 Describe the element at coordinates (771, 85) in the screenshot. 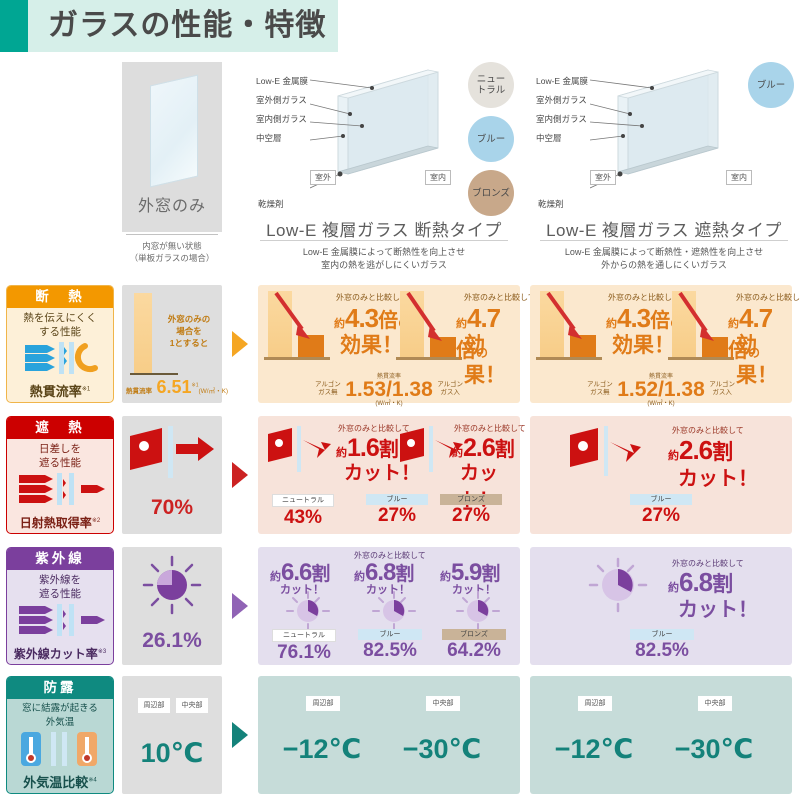

I see `swatch-blue-label-b: ブルー` at that location.